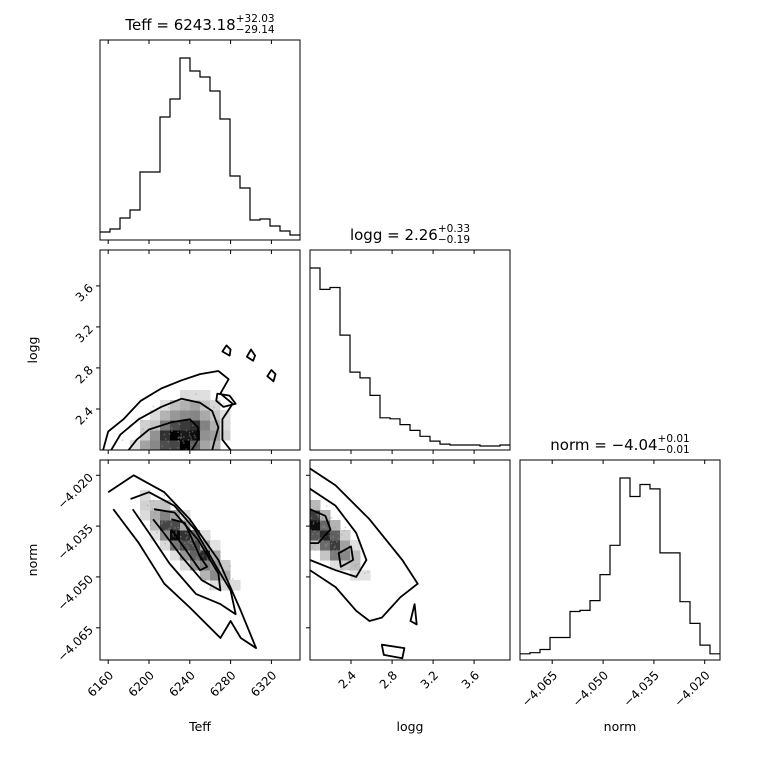 The image size is (760, 760). What do you see at coordinates (394, 235) in the screenshot?
I see `title-text: logg = 2.26` at bounding box center [394, 235].